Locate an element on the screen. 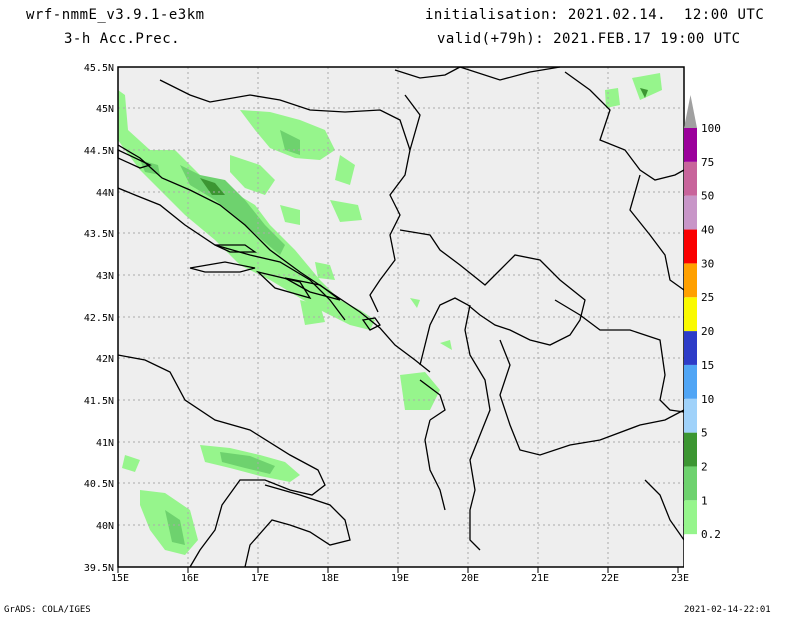 The width and height of the screenshot is (800, 618). lat-label: 43N is located at coordinates (105, 276).